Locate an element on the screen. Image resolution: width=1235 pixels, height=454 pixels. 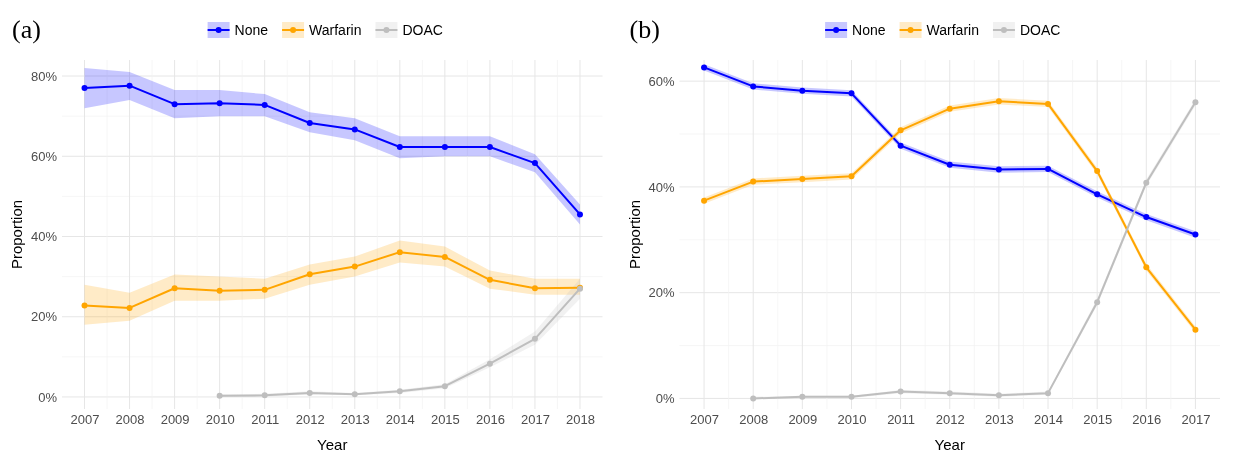
chart-title: (b) is located at coordinates (644, 29).